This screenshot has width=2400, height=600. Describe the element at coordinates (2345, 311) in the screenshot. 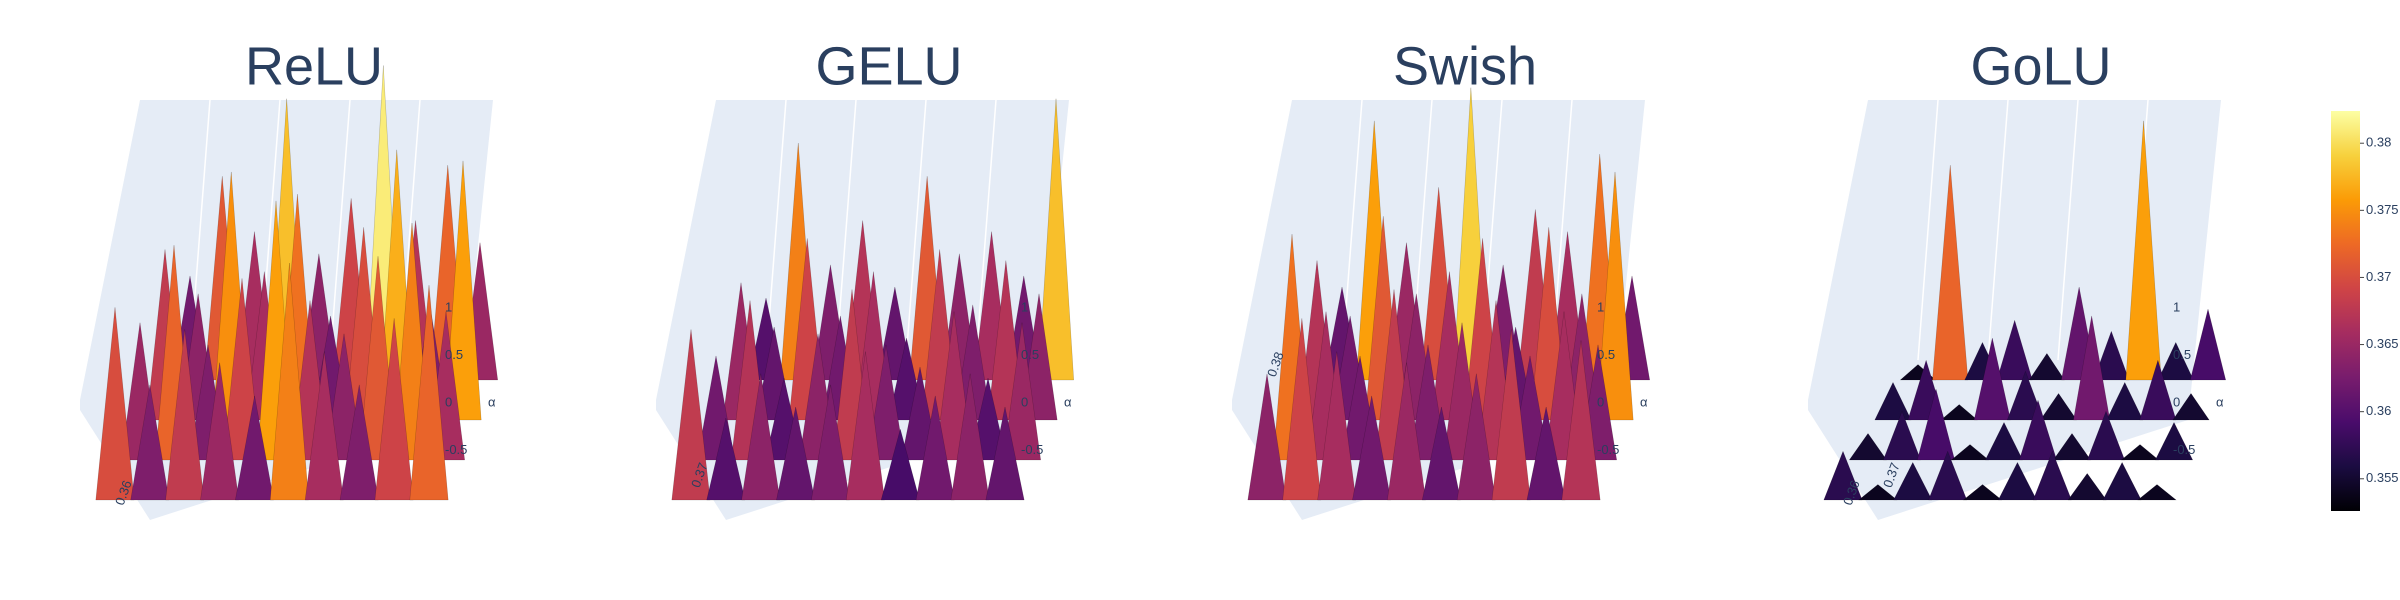

I see `colorbar` at that location.